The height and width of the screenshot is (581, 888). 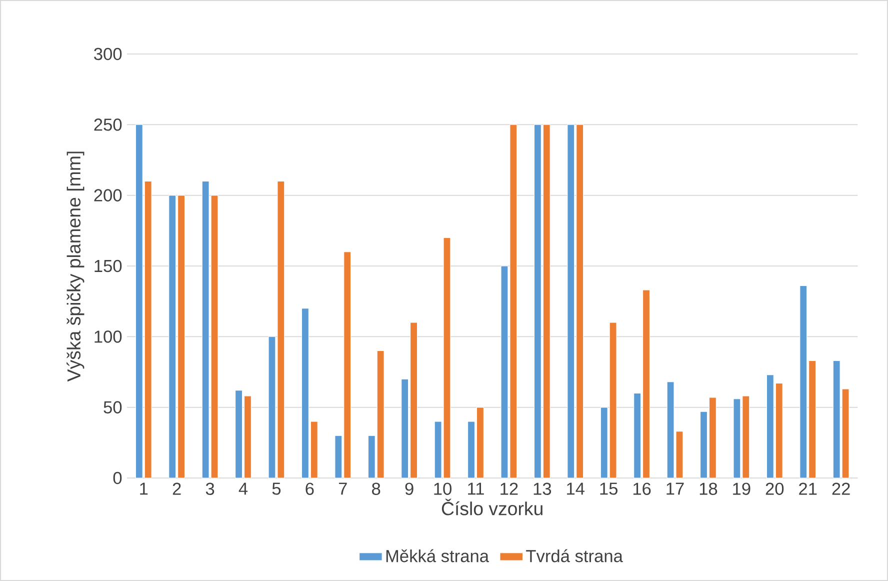 I want to click on y-tick-label: 50, so click(x=113, y=407).